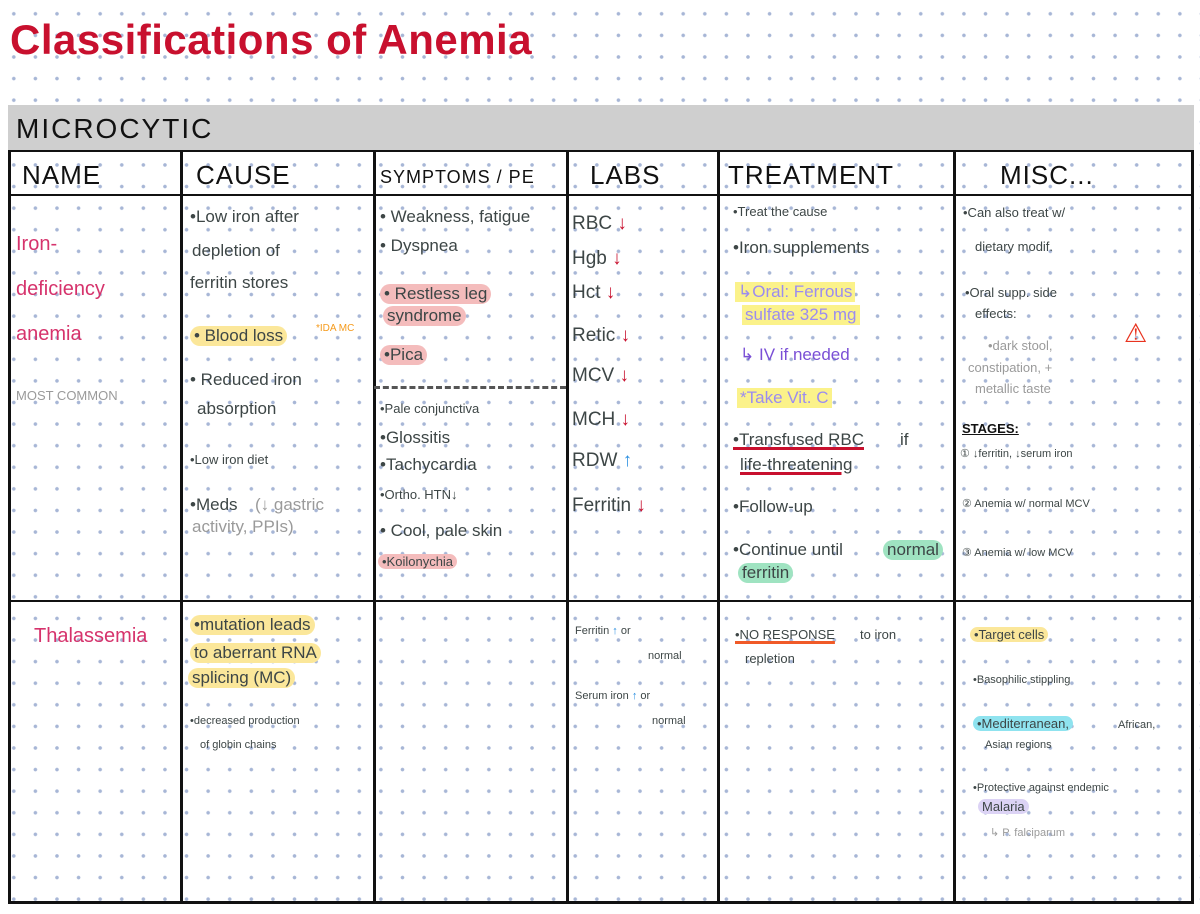 The height and width of the screenshot is (914, 1200). I want to click on treatment-item: •NO RESPONSE, so click(785, 634).